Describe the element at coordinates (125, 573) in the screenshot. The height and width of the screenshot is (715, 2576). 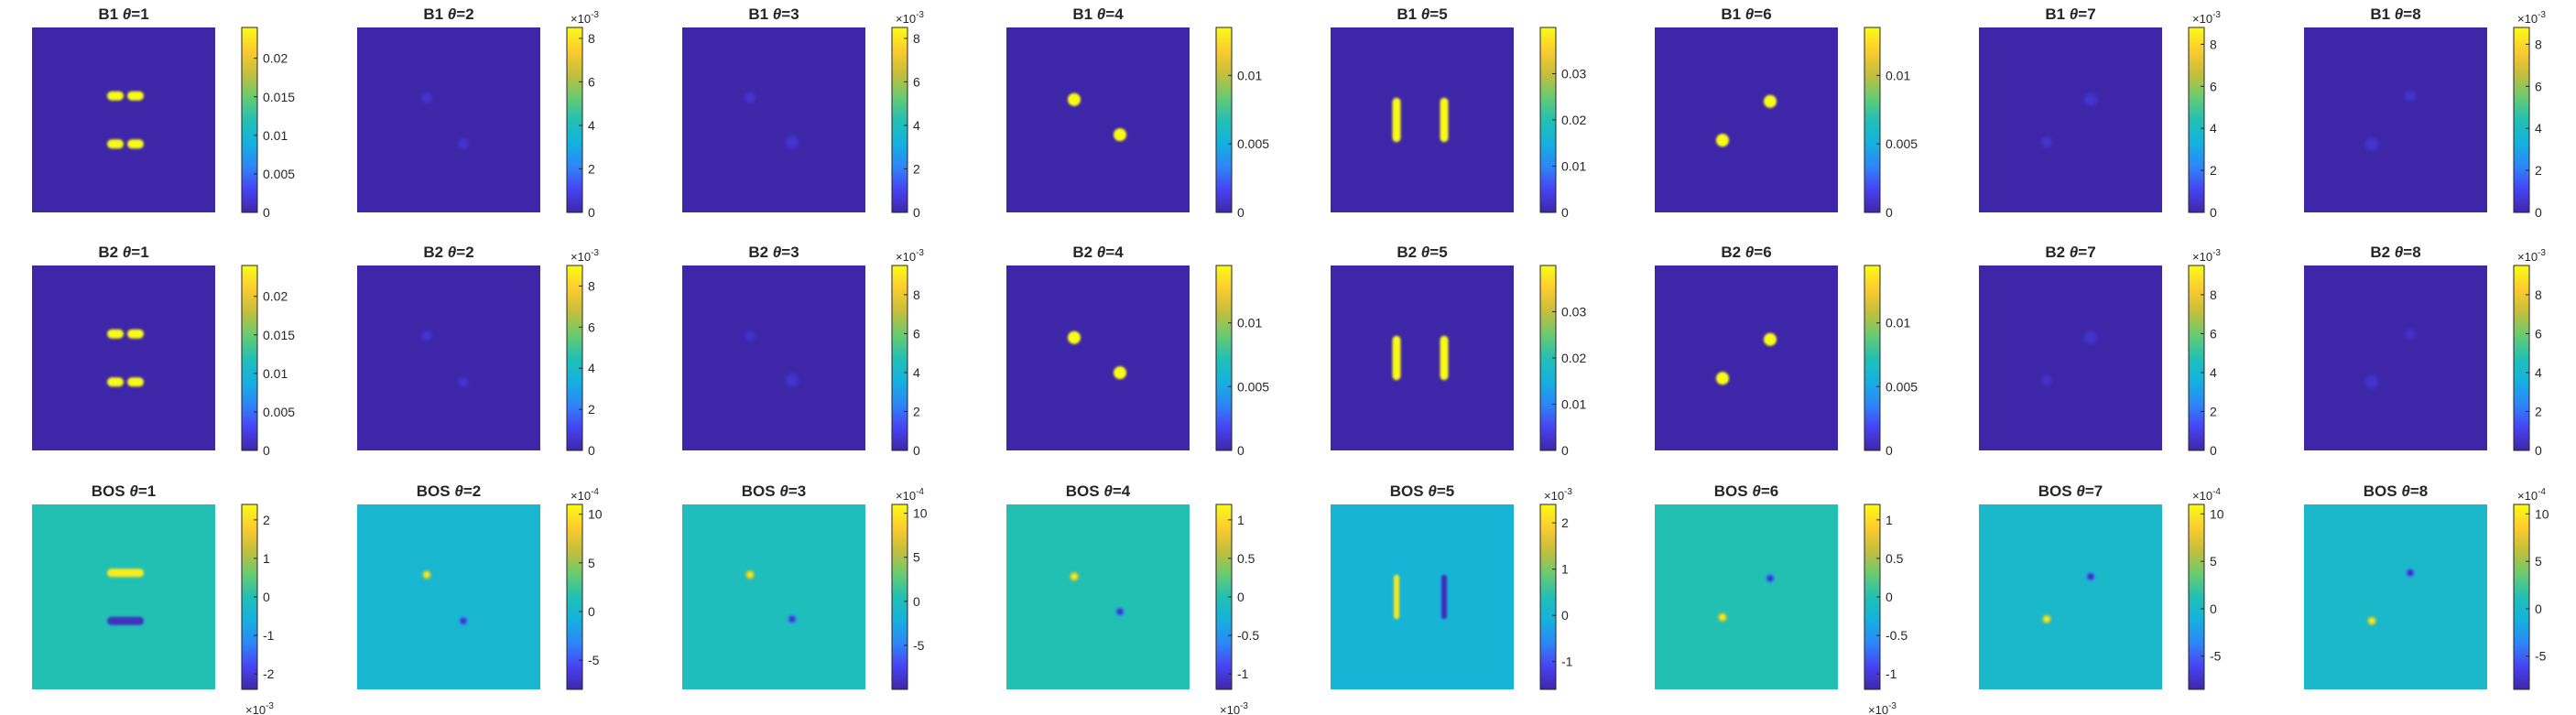
I see `heatmap-band` at that location.